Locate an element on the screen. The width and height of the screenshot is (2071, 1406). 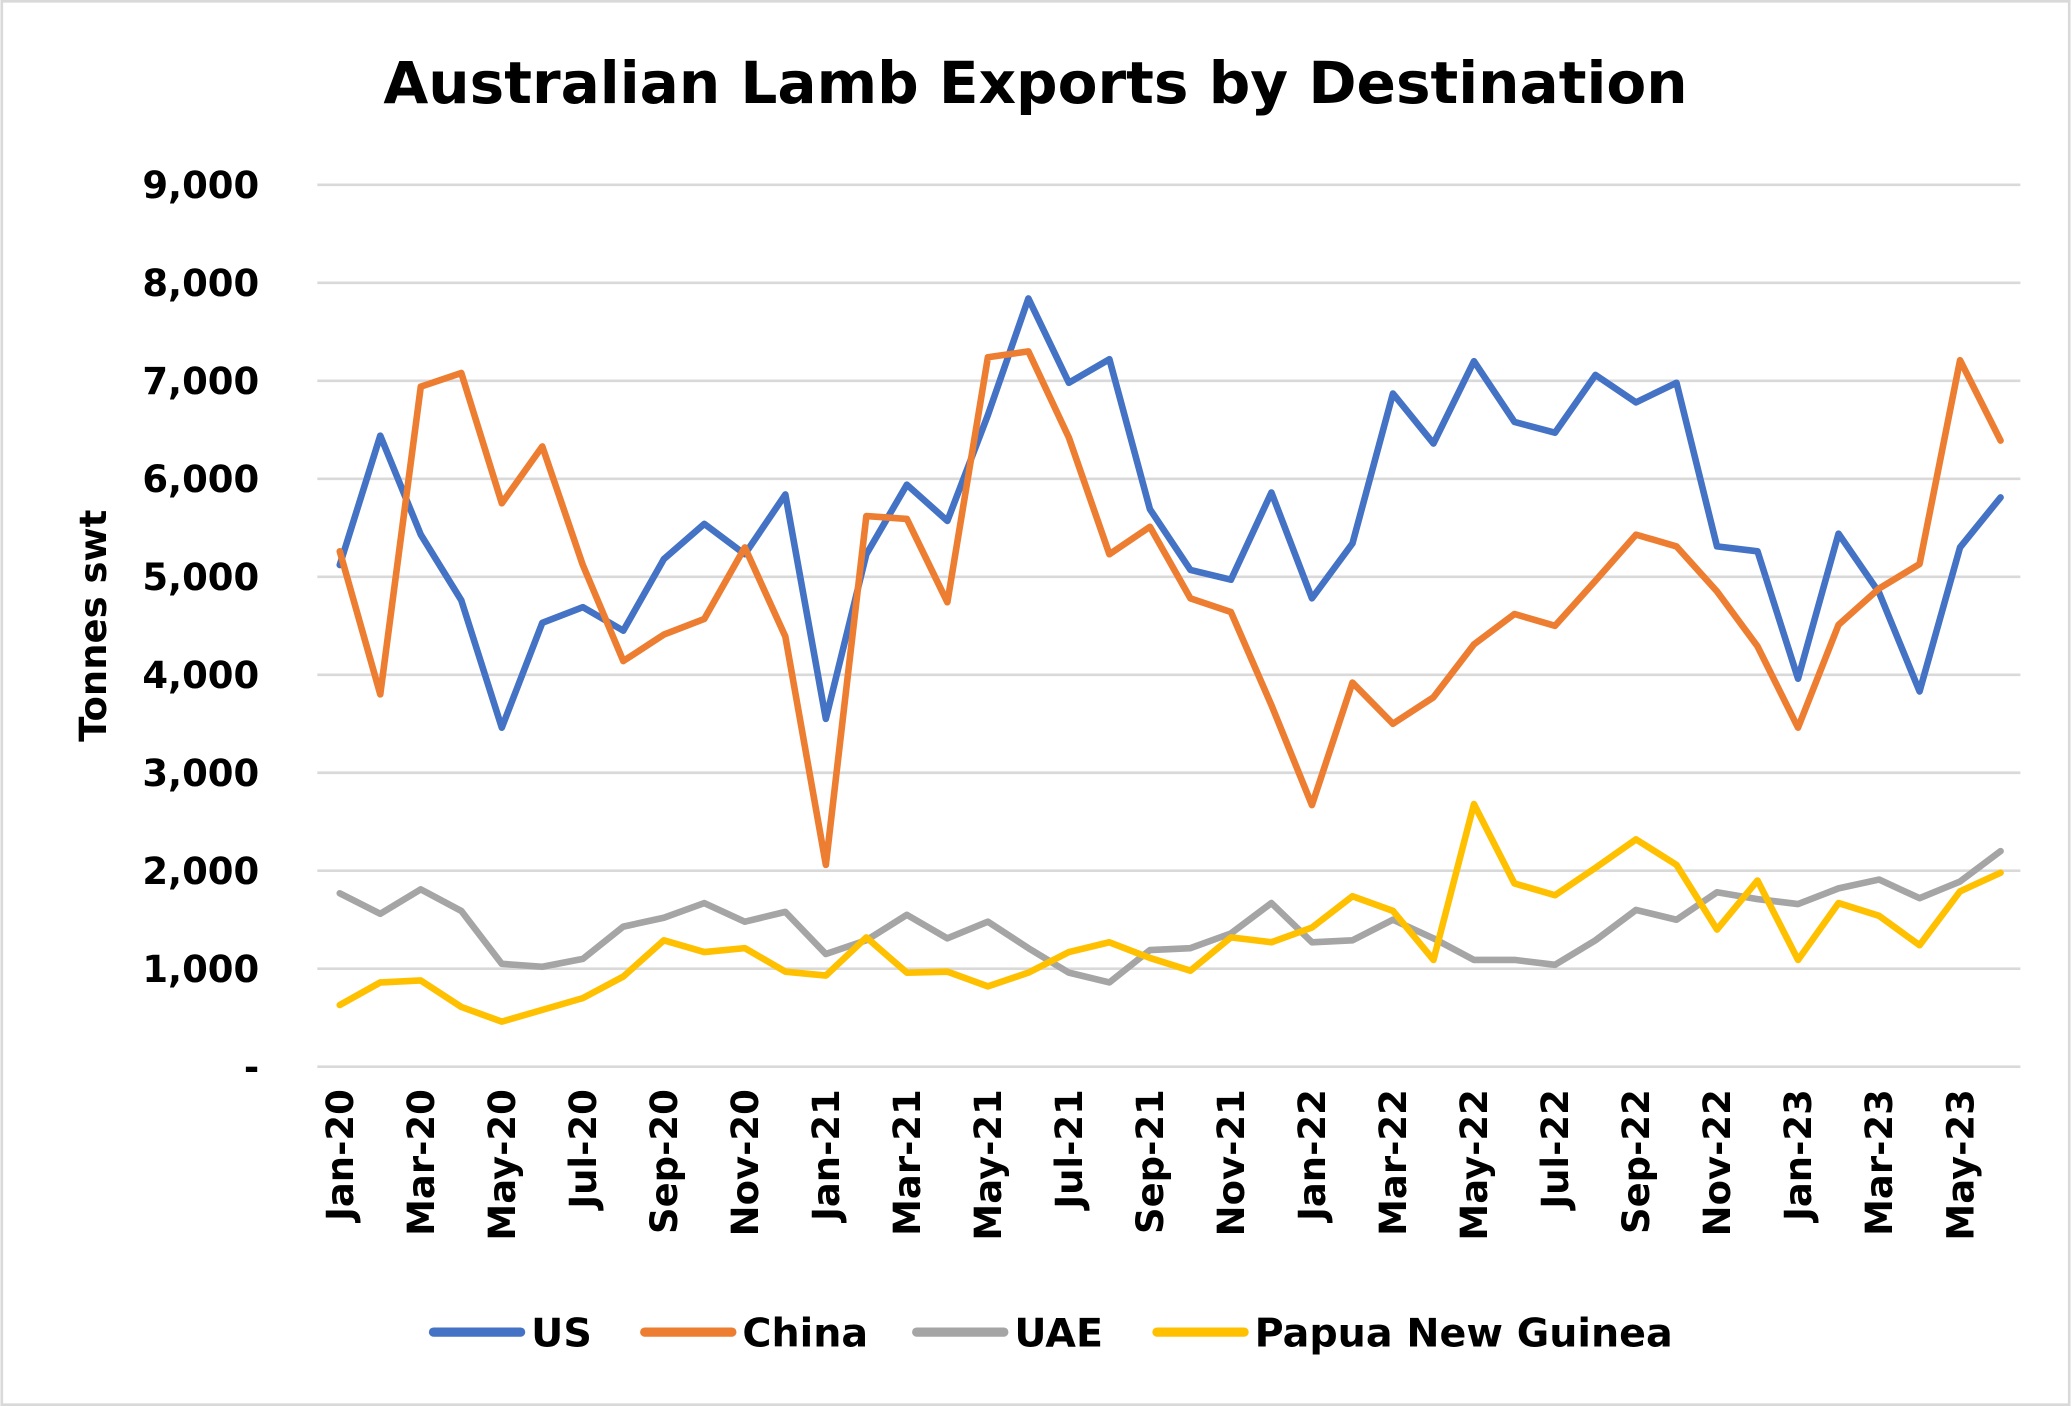
x-tick-label: Mar-23 is located at coordinates (1879, 1162).